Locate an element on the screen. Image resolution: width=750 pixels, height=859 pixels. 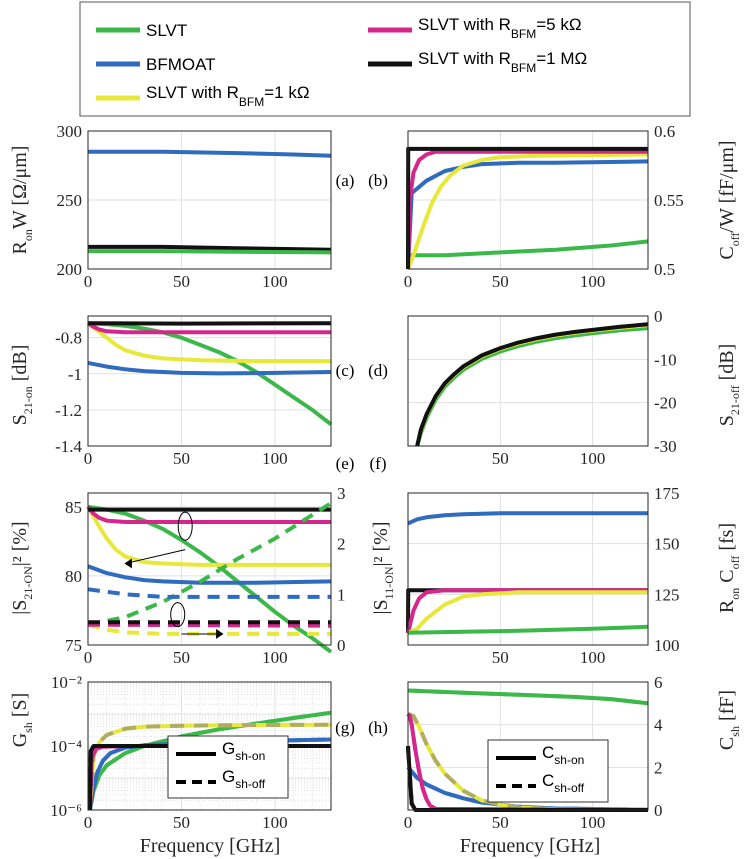
axes-frame-c is located at coordinates (209, 381).